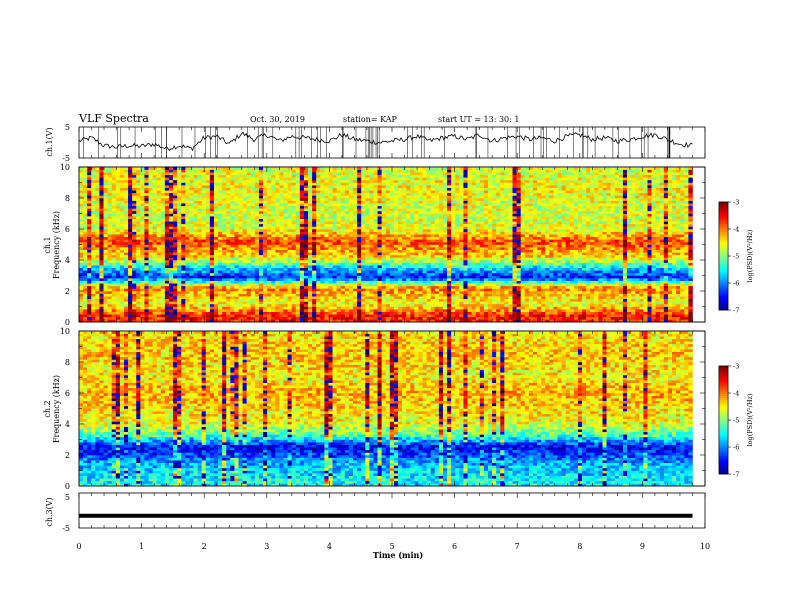 The image size is (792, 612). Describe the element at coordinates (277, 119) in the screenshot. I see `date-label: Oct. 30, 2019` at that location.